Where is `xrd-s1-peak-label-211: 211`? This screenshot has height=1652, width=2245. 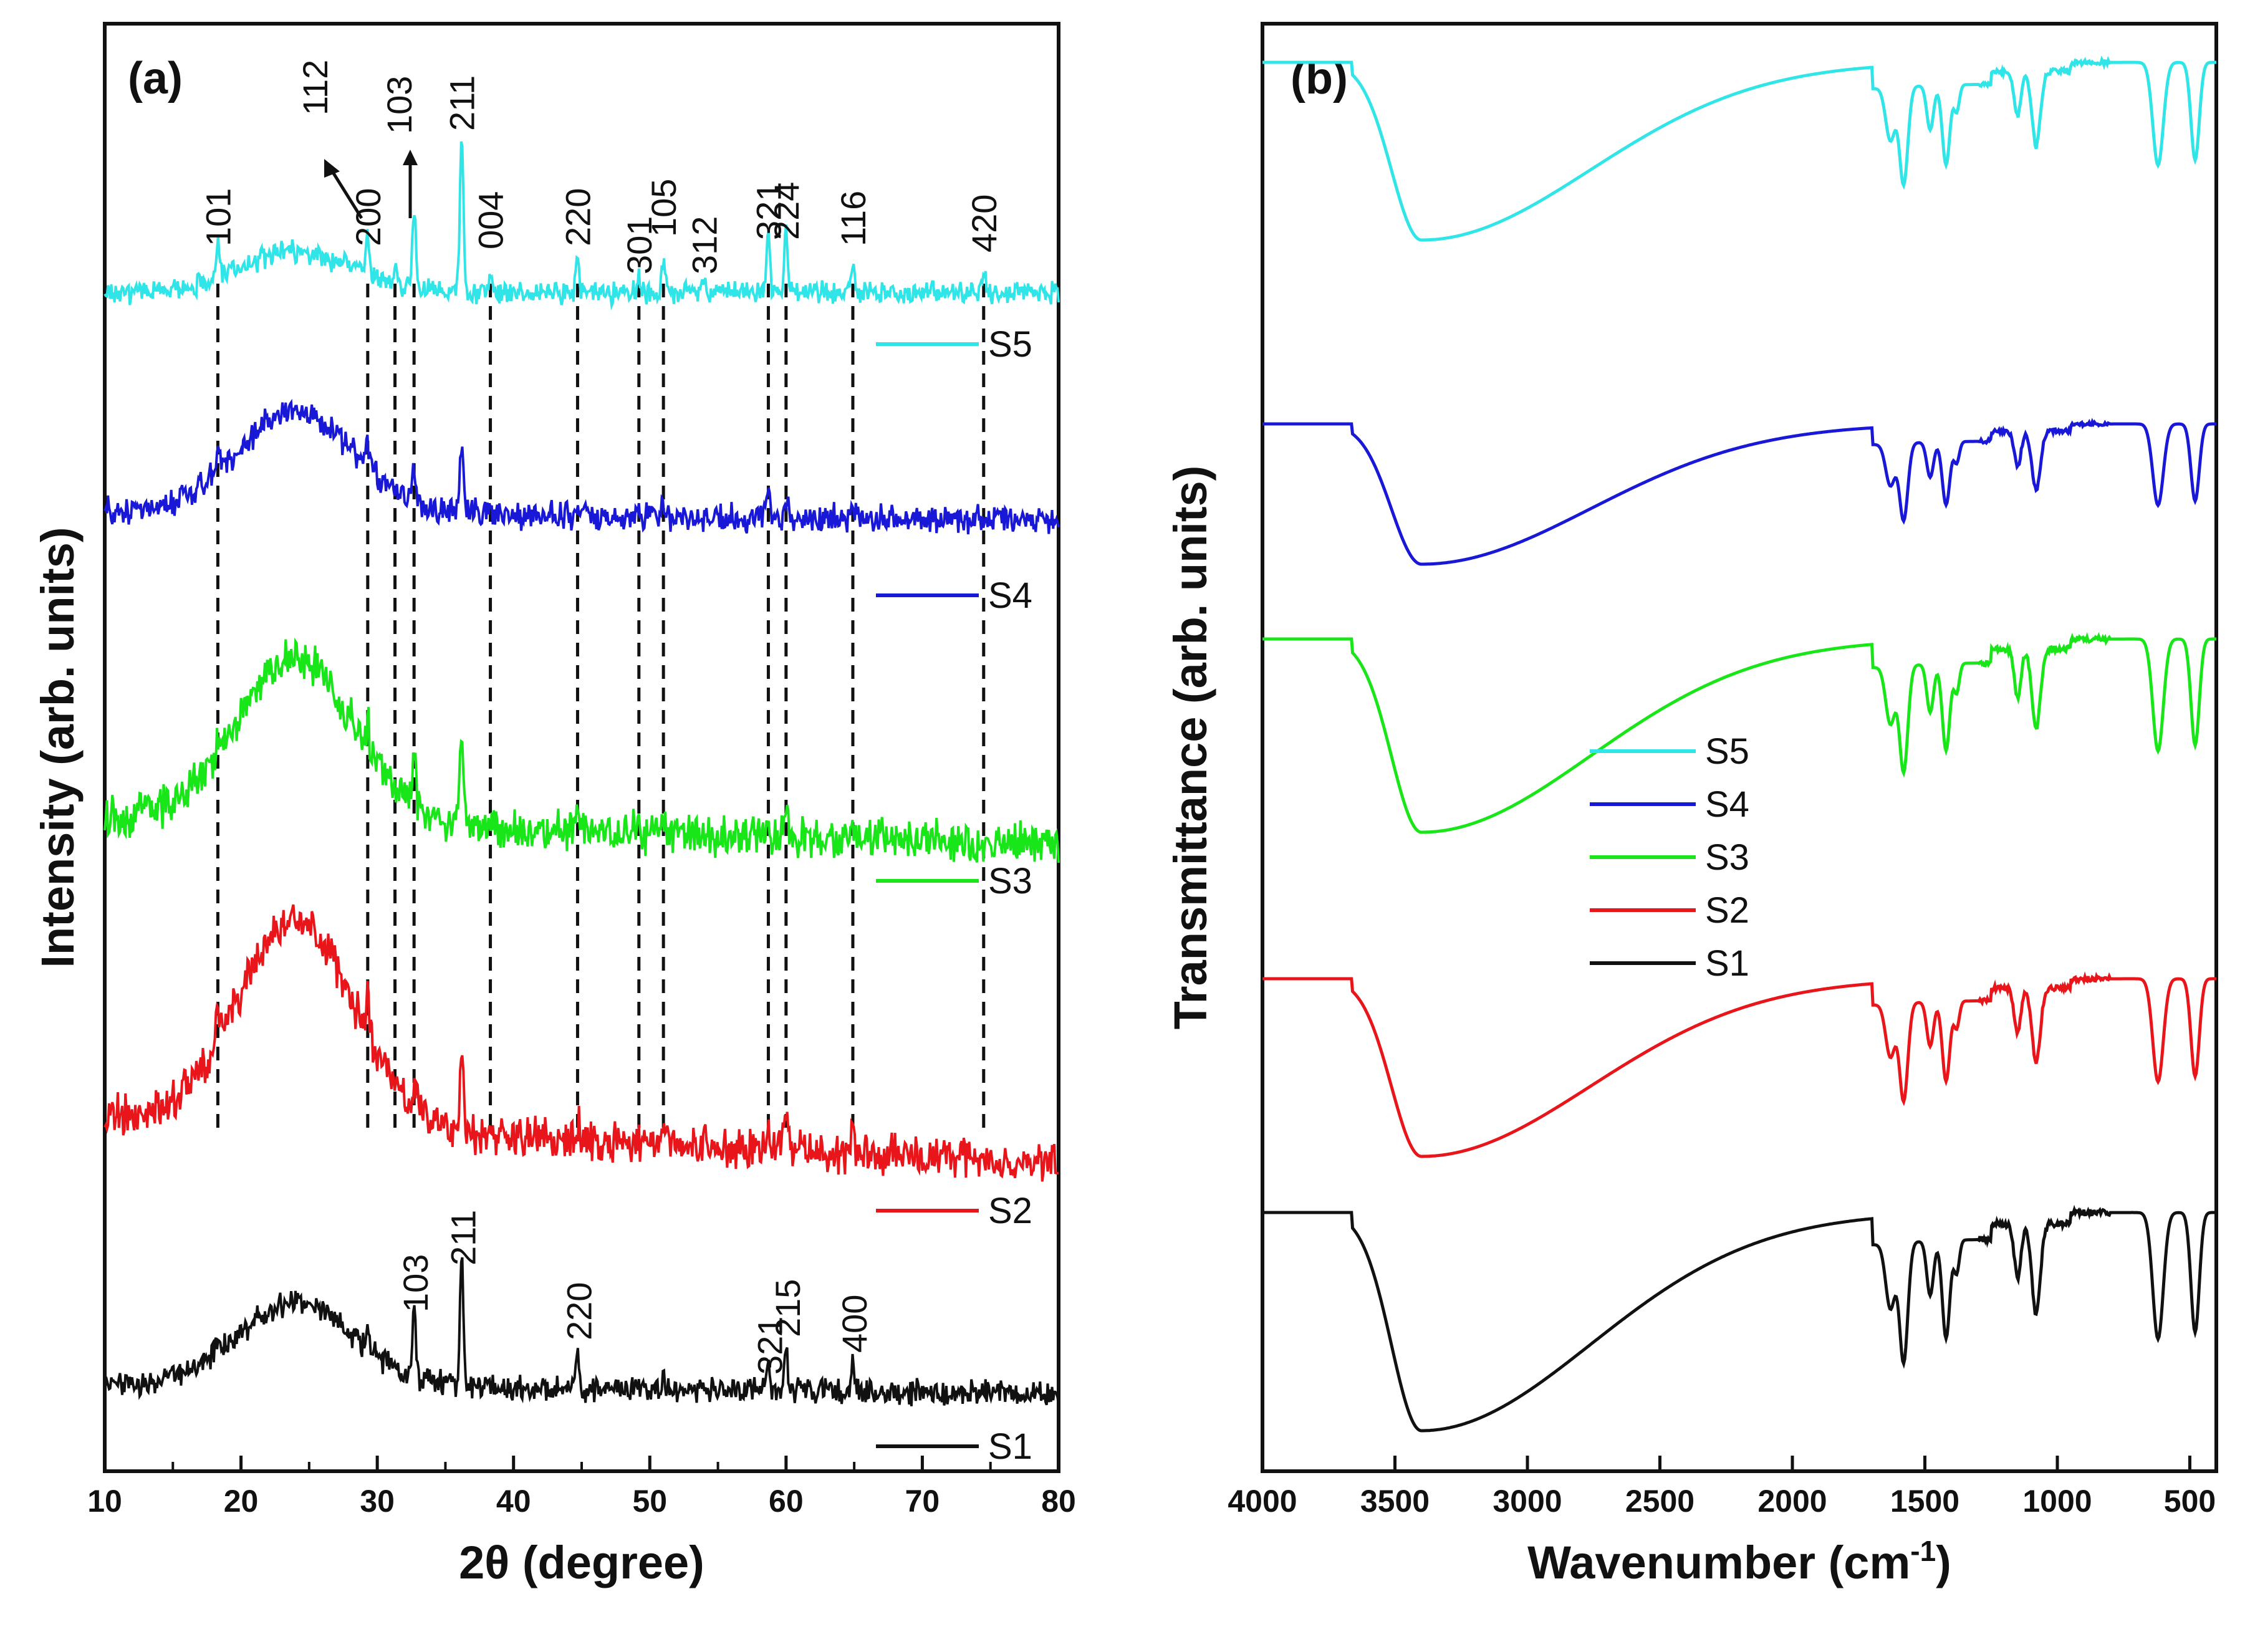
xrd-s1-peak-label-211: 211 is located at coordinates (463, 1237).